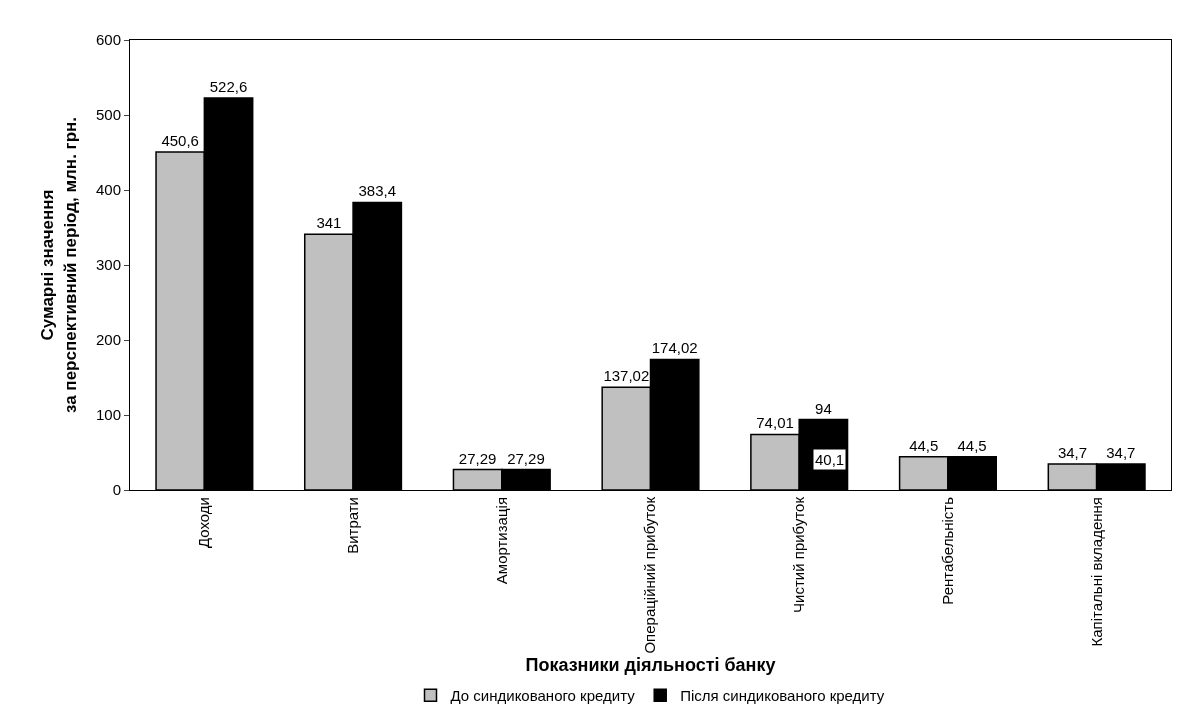 Image resolution: width=1191 pixels, height=724 pixels. What do you see at coordinates (501, 541) in the screenshot?
I see `x-tick-label: Амортизація` at bounding box center [501, 541].